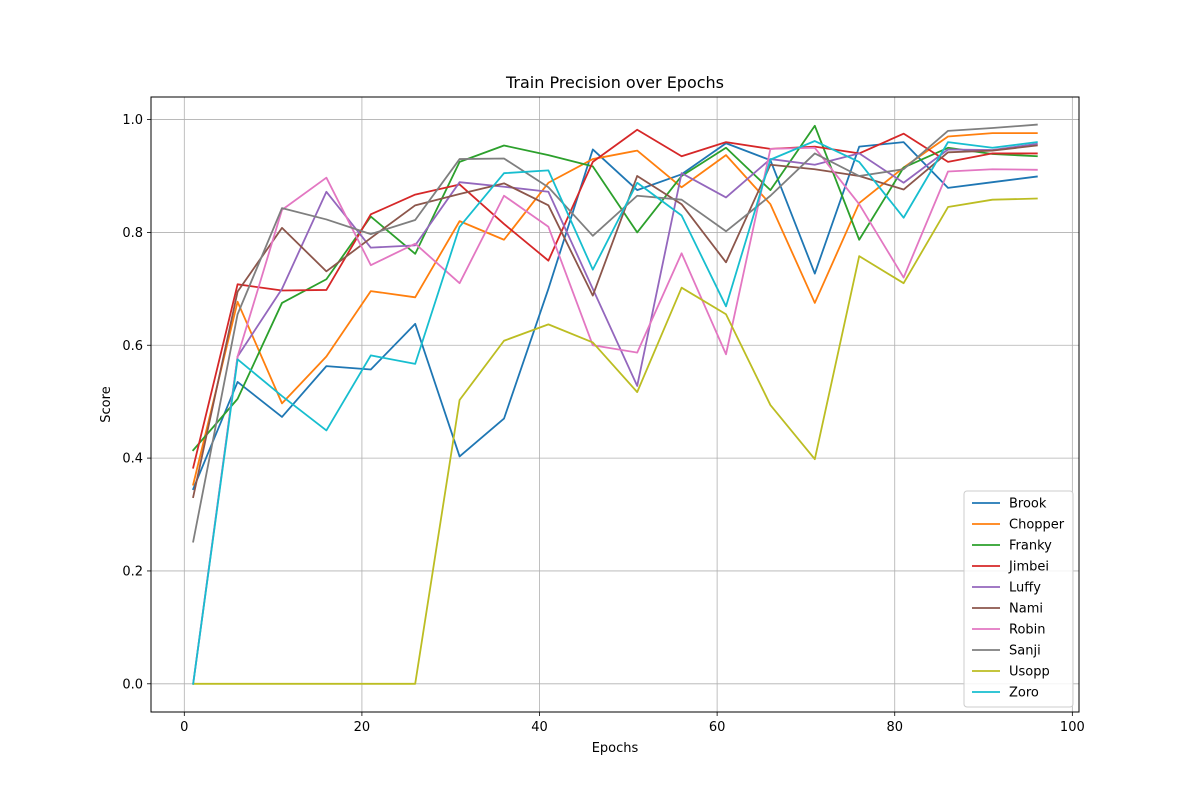 The height and width of the screenshot is (804, 1200). Describe the element at coordinates (1028, 567) in the screenshot. I see `legend-label: Jimbei` at that location.